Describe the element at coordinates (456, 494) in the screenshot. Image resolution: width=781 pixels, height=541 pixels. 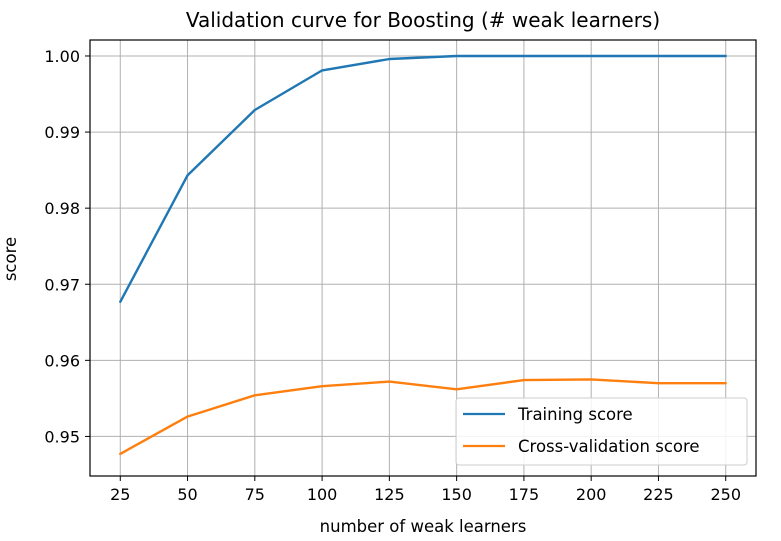
I see `x-tick-label: 150` at that location.